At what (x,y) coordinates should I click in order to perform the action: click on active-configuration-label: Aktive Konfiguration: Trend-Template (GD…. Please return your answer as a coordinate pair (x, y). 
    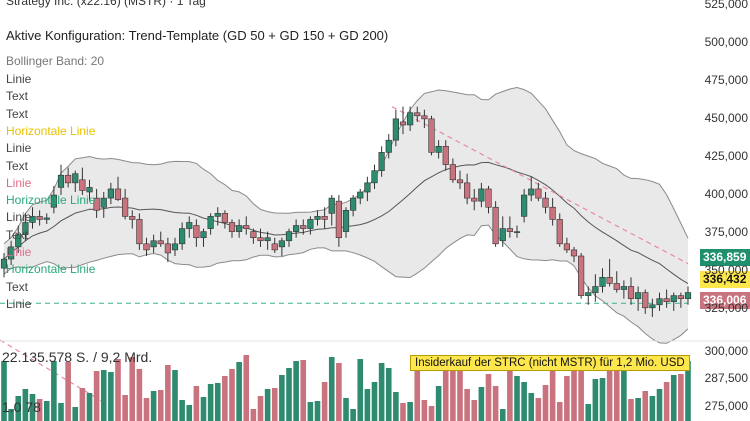
    Looking at the image, I should click on (197, 35).